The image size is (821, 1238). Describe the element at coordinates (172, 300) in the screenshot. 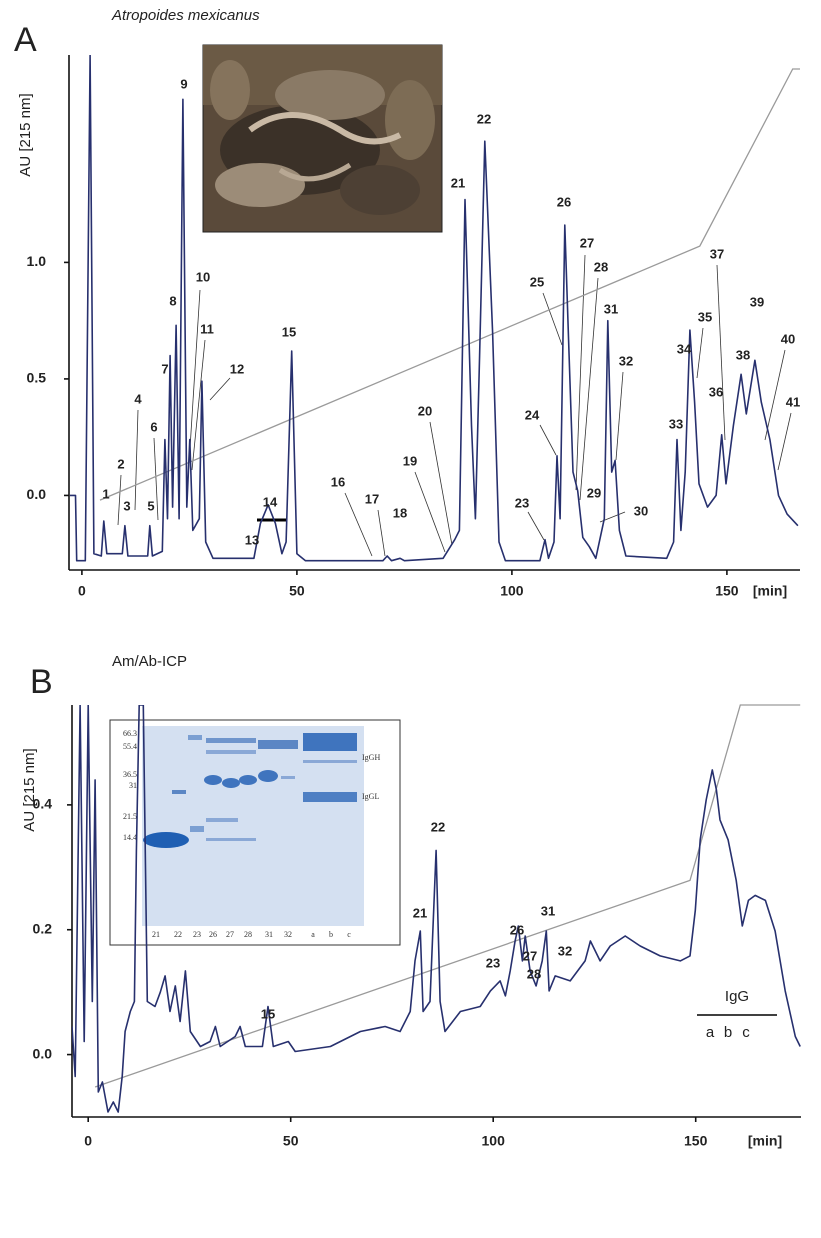

I see `peak-label: 8` at that location.